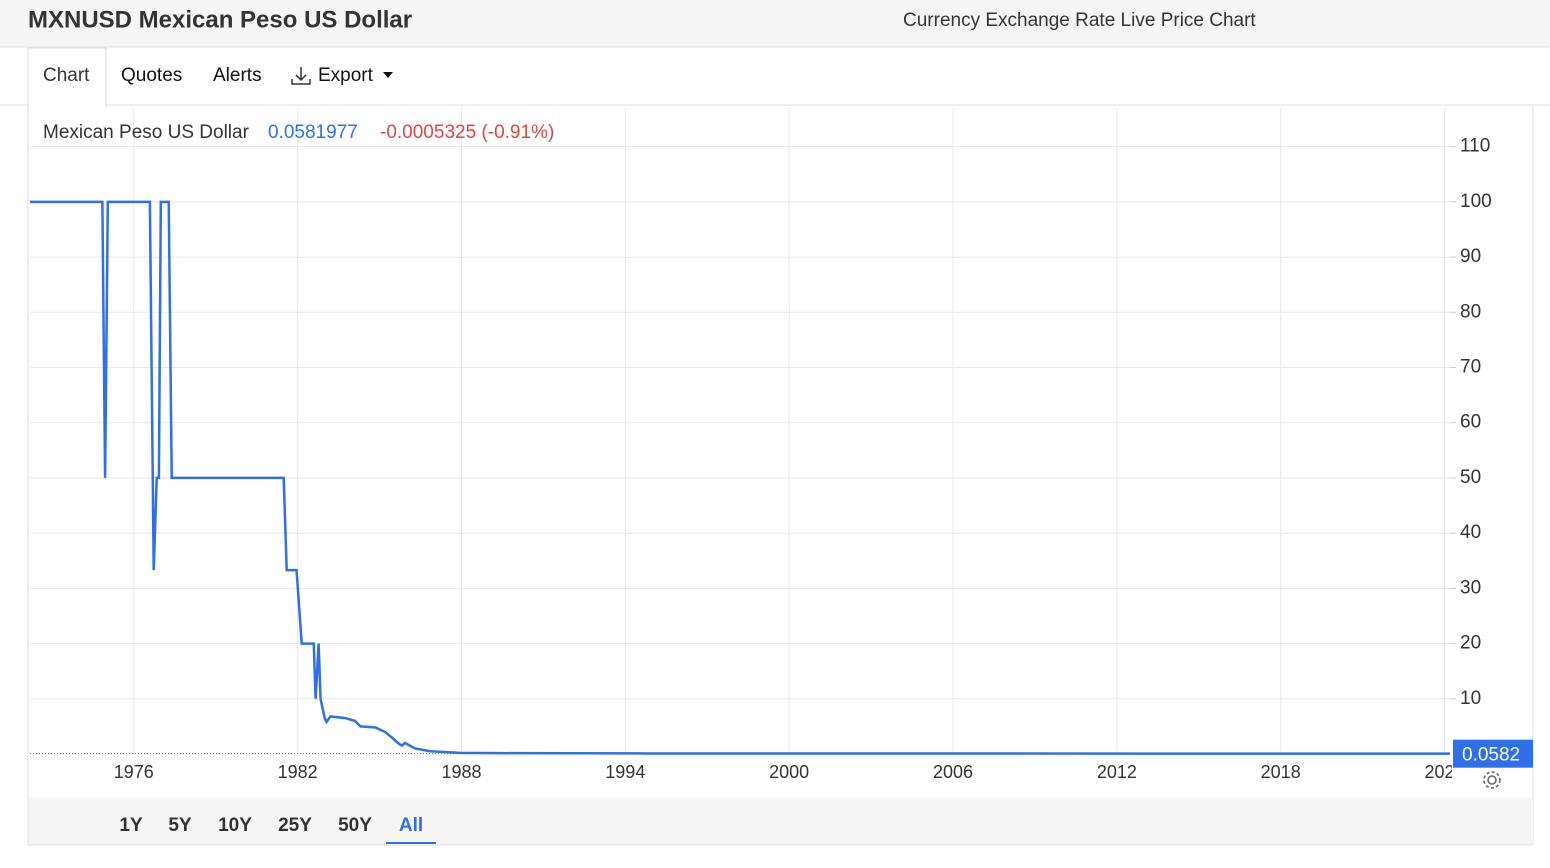 This screenshot has height=868, width=1550. What do you see at coordinates (625, 772) in the screenshot?
I see `x-tick-label: 1994` at bounding box center [625, 772].